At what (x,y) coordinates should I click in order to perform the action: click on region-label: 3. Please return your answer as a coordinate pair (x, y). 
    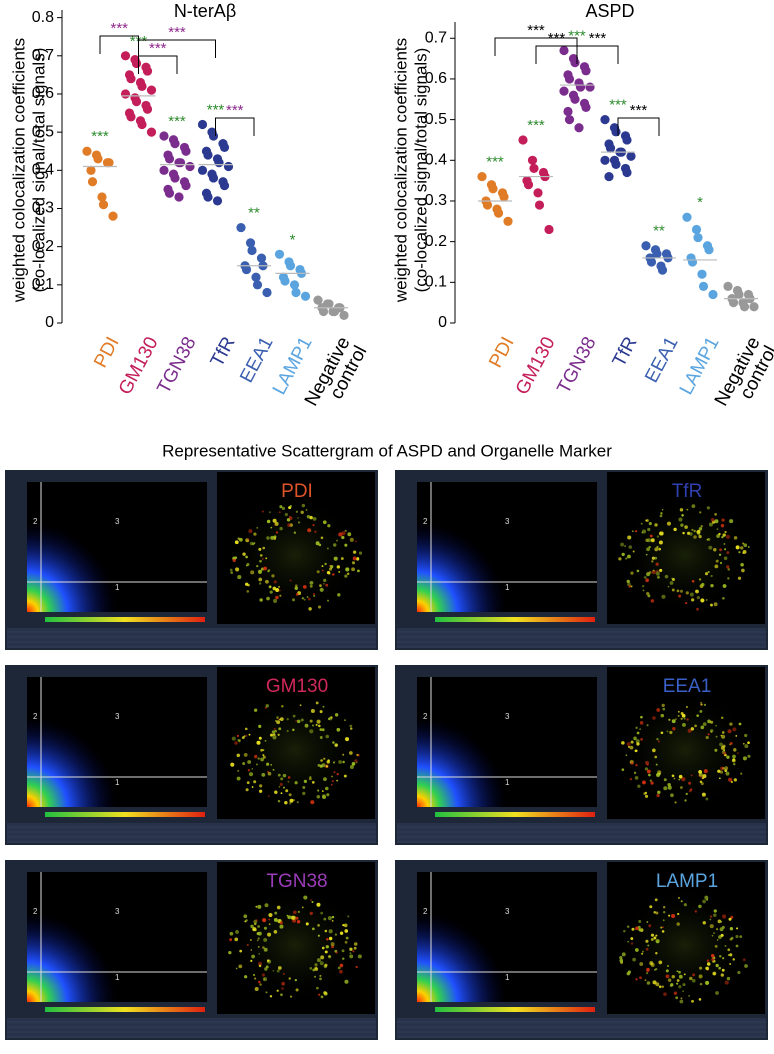
    Looking at the image, I should click on (117, 716).